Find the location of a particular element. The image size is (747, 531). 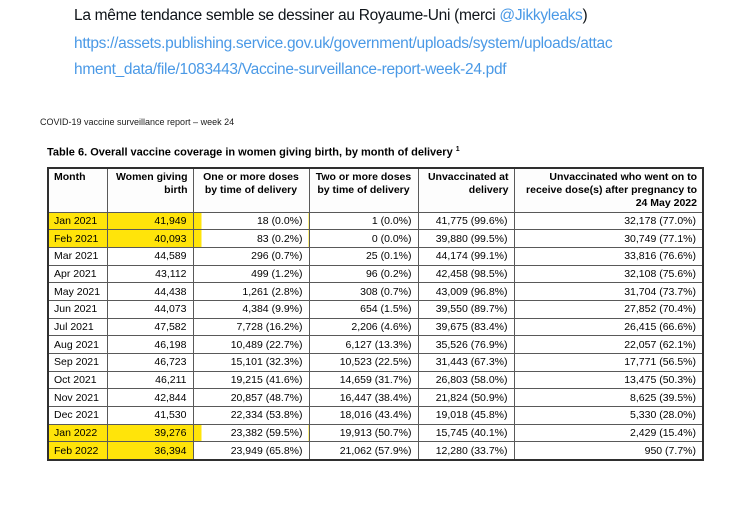

footnote-marker: 1 is located at coordinates (457, 149).